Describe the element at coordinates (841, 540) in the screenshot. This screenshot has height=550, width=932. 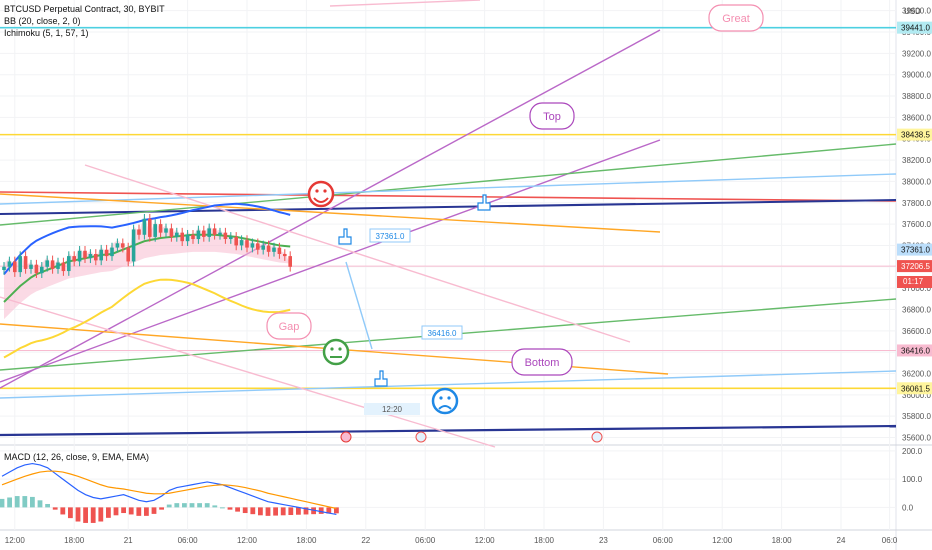
I see `x-tick-label: 24` at that location.